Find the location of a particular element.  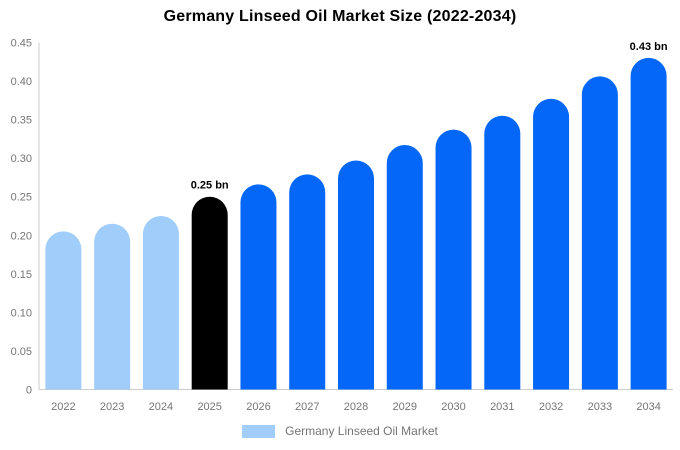

bar-value-annotation: 0.25 bn is located at coordinates (210, 186).